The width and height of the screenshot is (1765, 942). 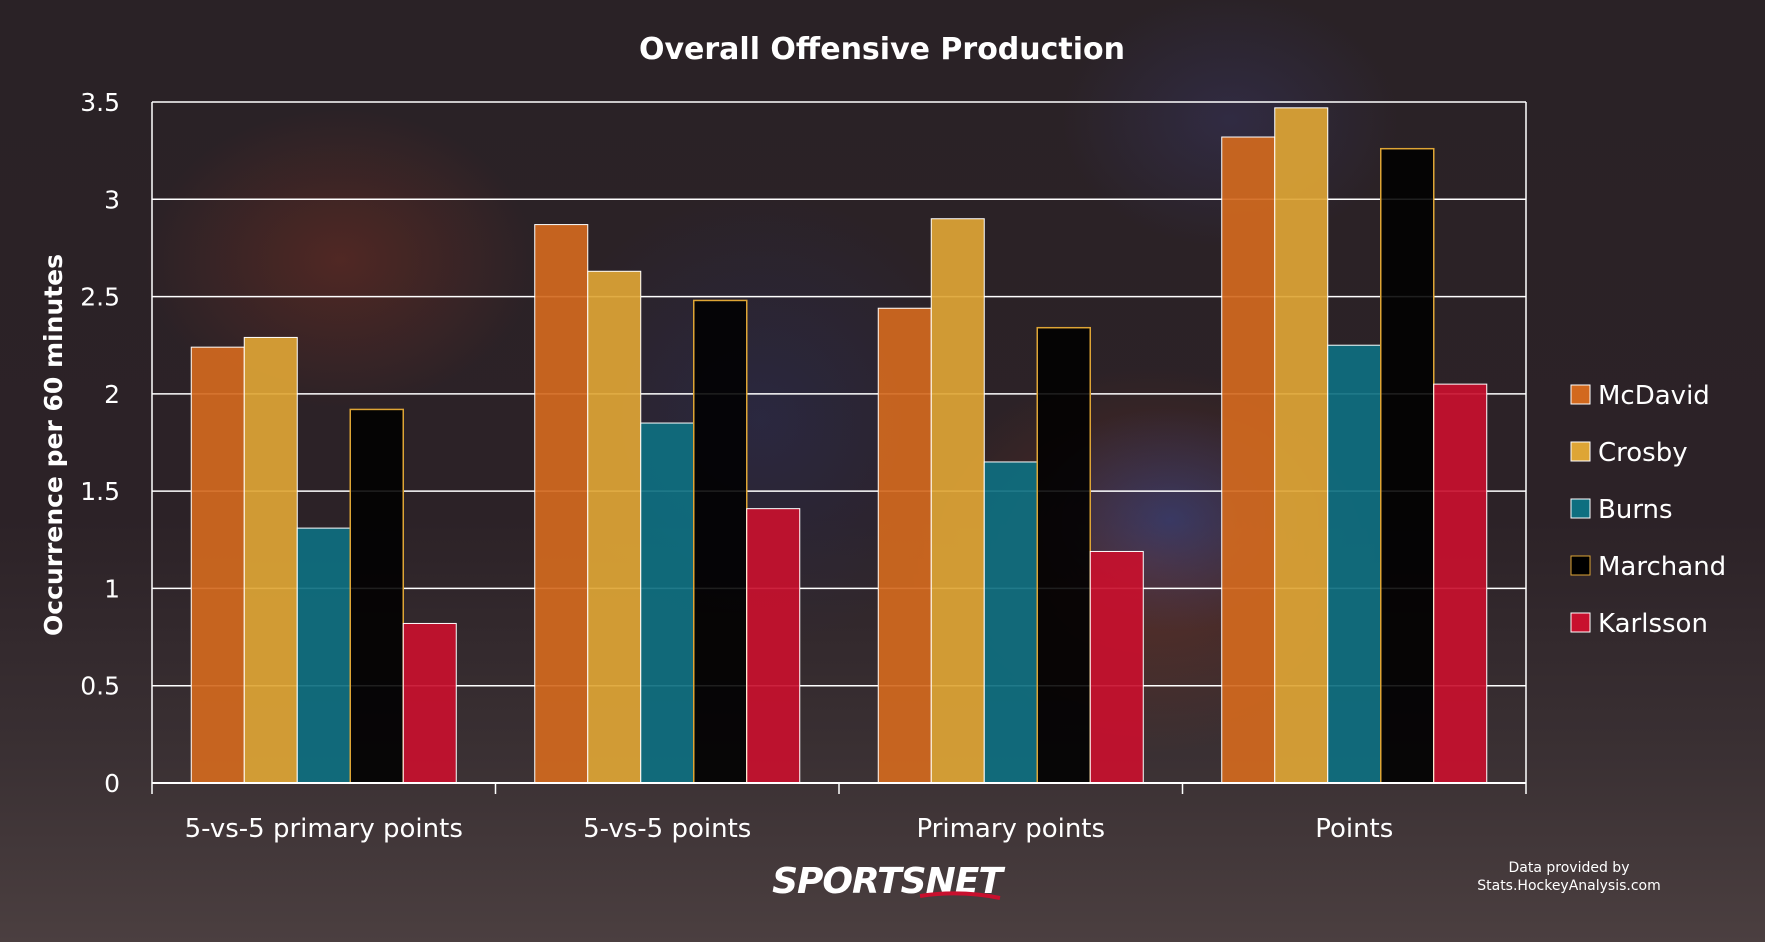 What do you see at coordinates (1653, 624) in the screenshot?
I see `legend-label-karlsson: Karlsson` at bounding box center [1653, 624].